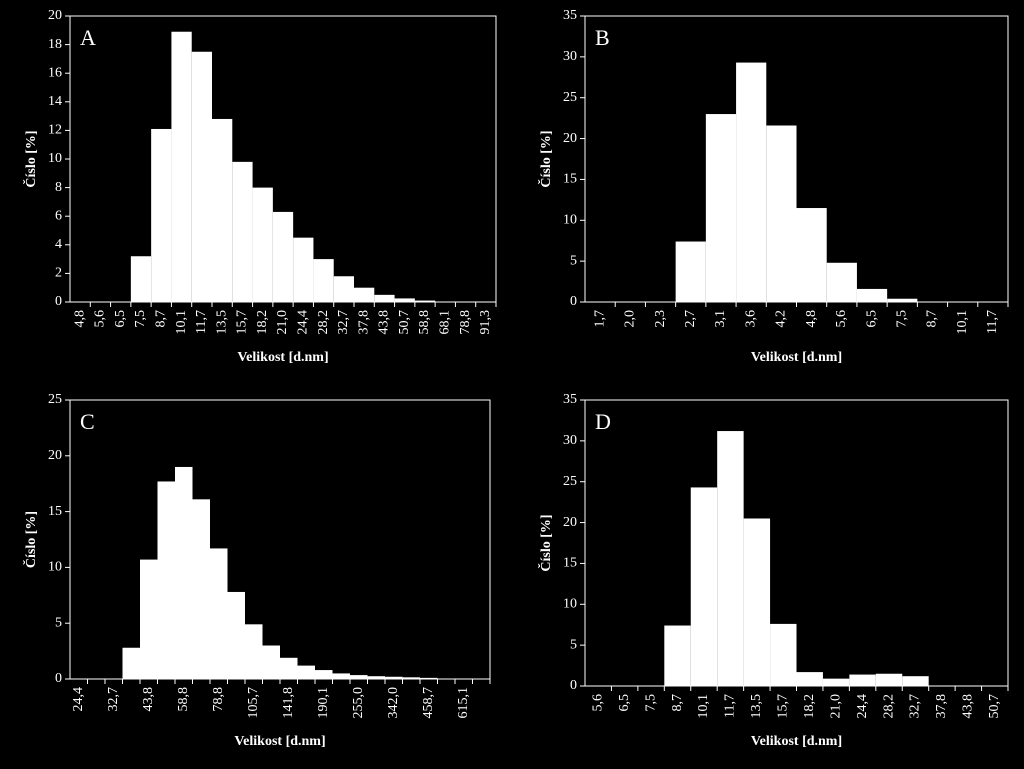 Image resolution: width=1024 pixels, height=769 pixels. I want to click on annotation: D, so click(603, 421).